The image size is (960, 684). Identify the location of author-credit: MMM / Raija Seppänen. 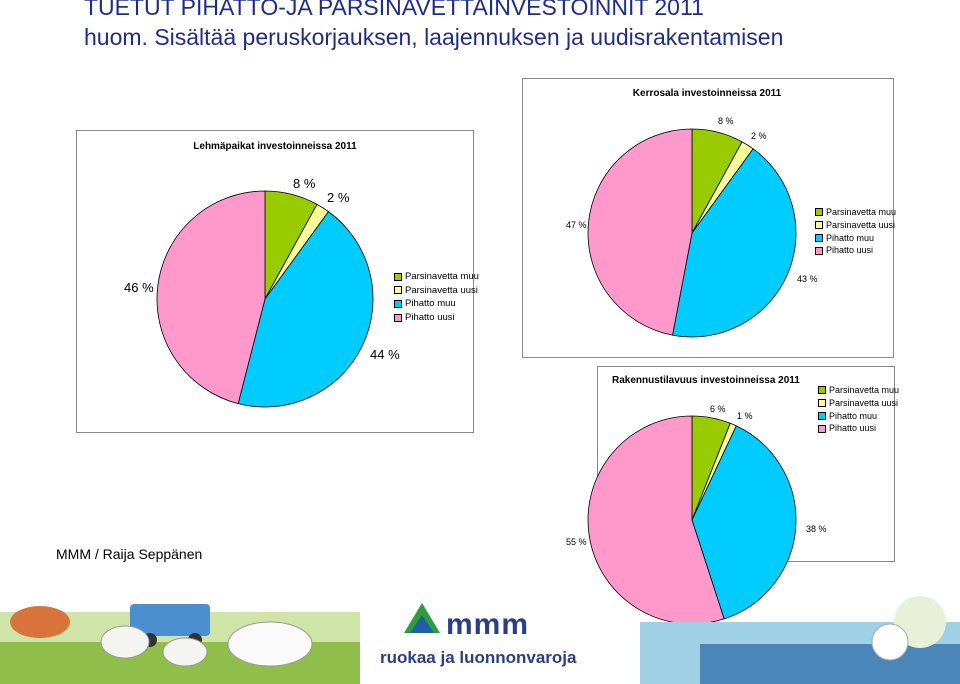
(129, 554).